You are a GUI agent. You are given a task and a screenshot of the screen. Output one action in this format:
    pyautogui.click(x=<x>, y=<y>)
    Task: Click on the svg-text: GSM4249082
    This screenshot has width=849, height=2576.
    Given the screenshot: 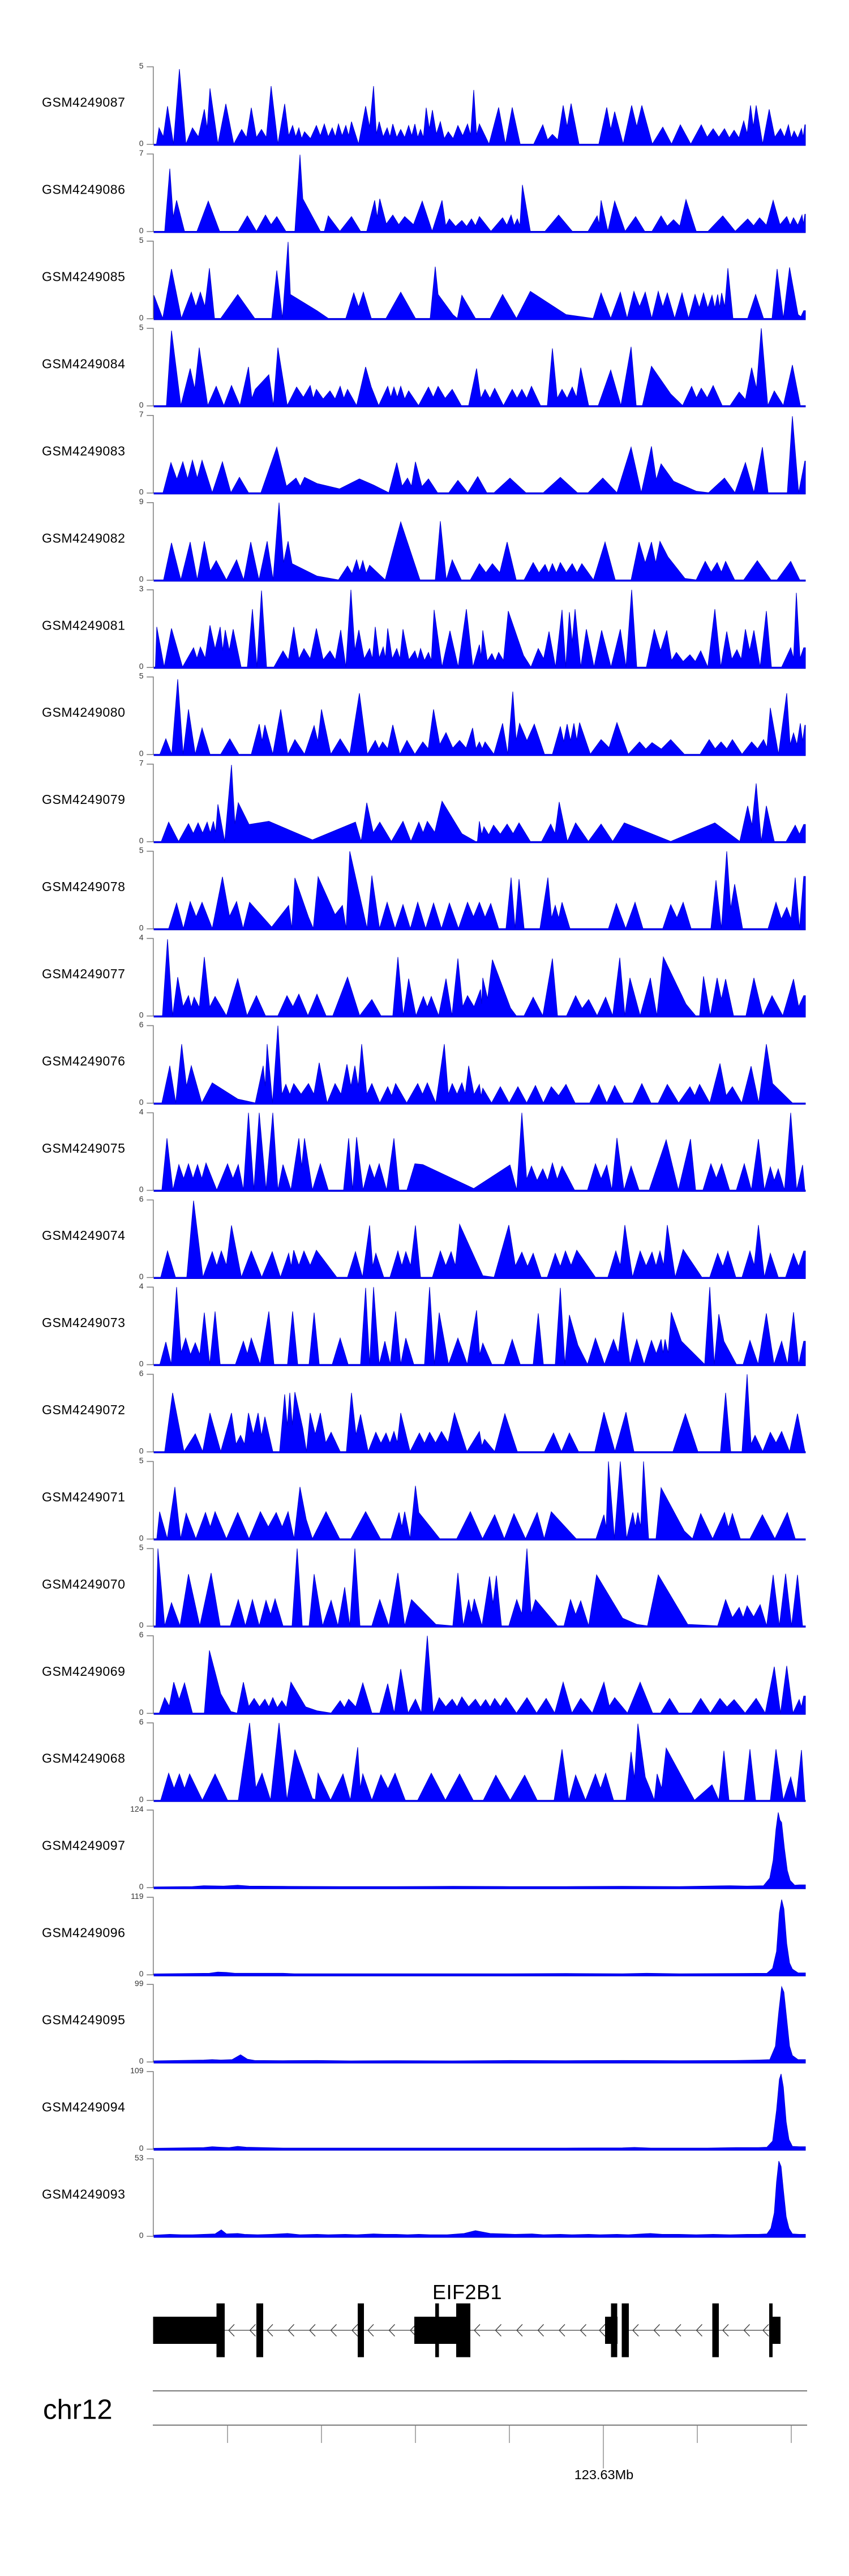 What is the action you would take?
    pyautogui.click(x=83, y=537)
    